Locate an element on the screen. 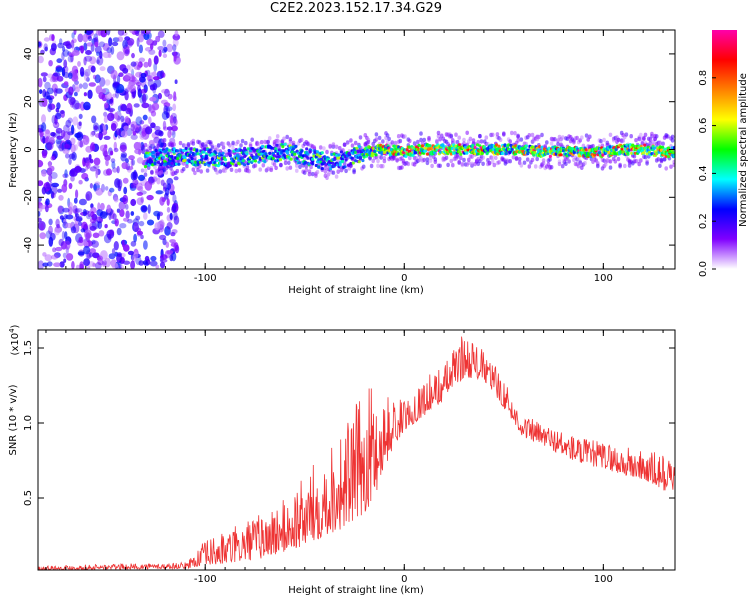  colorbar-tick-label: 0.0 is located at coordinates (703, 269).